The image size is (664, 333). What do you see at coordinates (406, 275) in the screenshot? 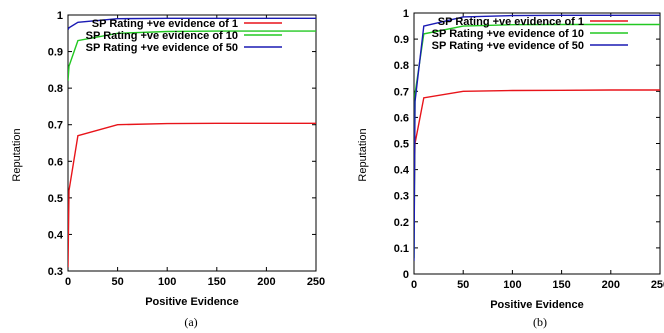
I see `y-tick-label: 0` at bounding box center [406, 275].